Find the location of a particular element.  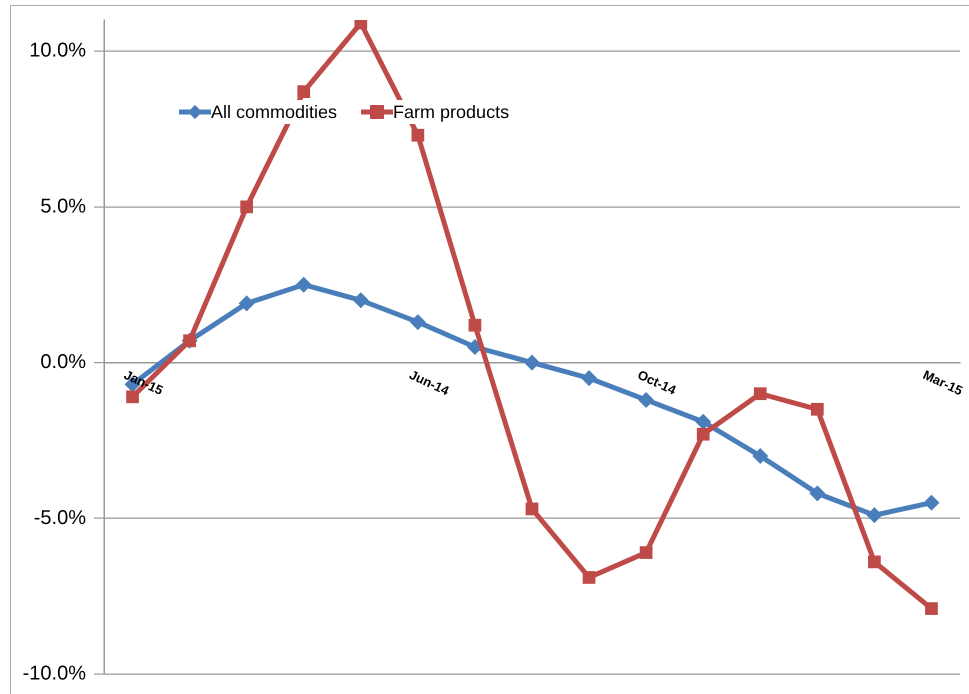

legend-label: Farm products is located at coordinates (451, 112).